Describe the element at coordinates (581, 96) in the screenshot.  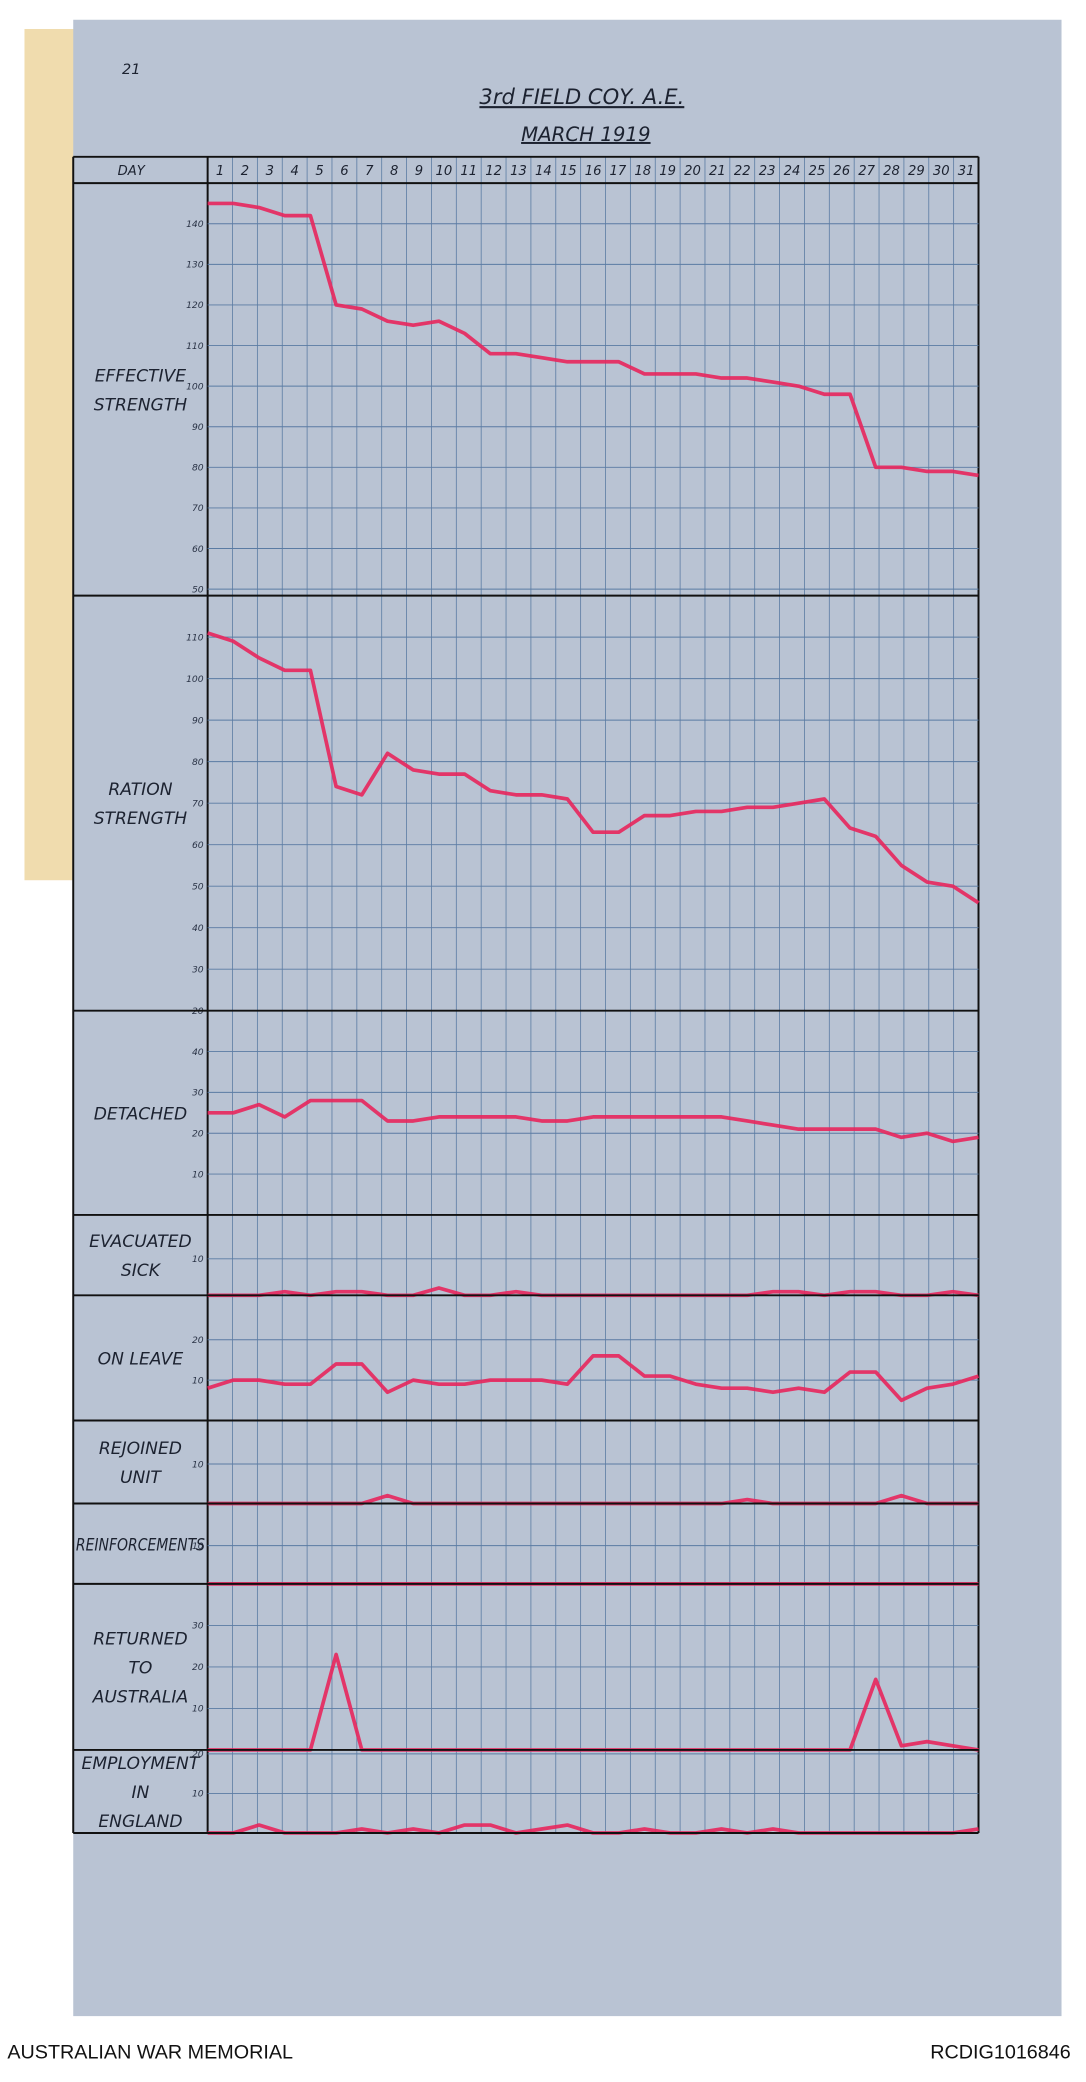
I see `title: 3rd FIELD COY. A.E.` at that location.